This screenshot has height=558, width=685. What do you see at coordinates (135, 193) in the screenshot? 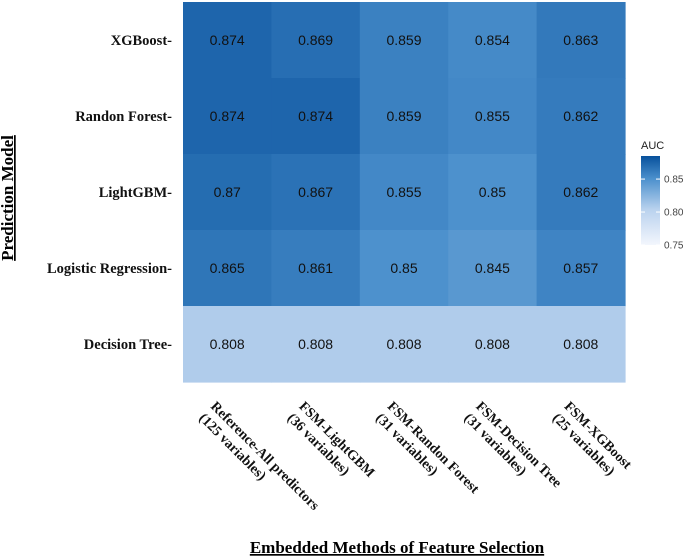
I see `y-tick-label: LightGBM-` at bounding box center [135, 193].